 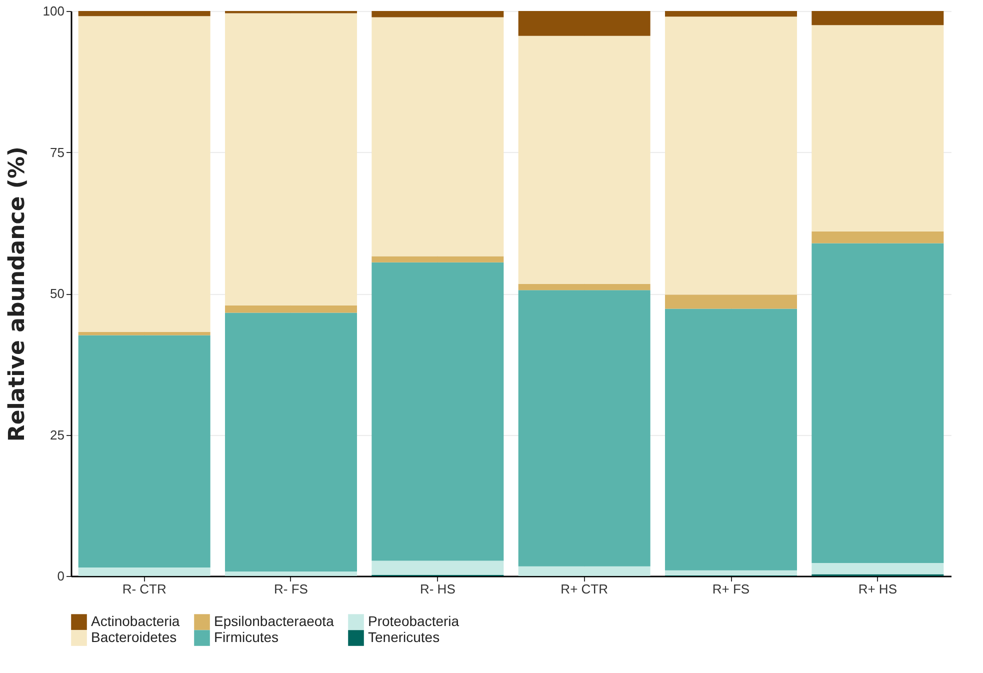 I want to click on y-axis-title: Relative abundance (%), so click(x=17, y=294).